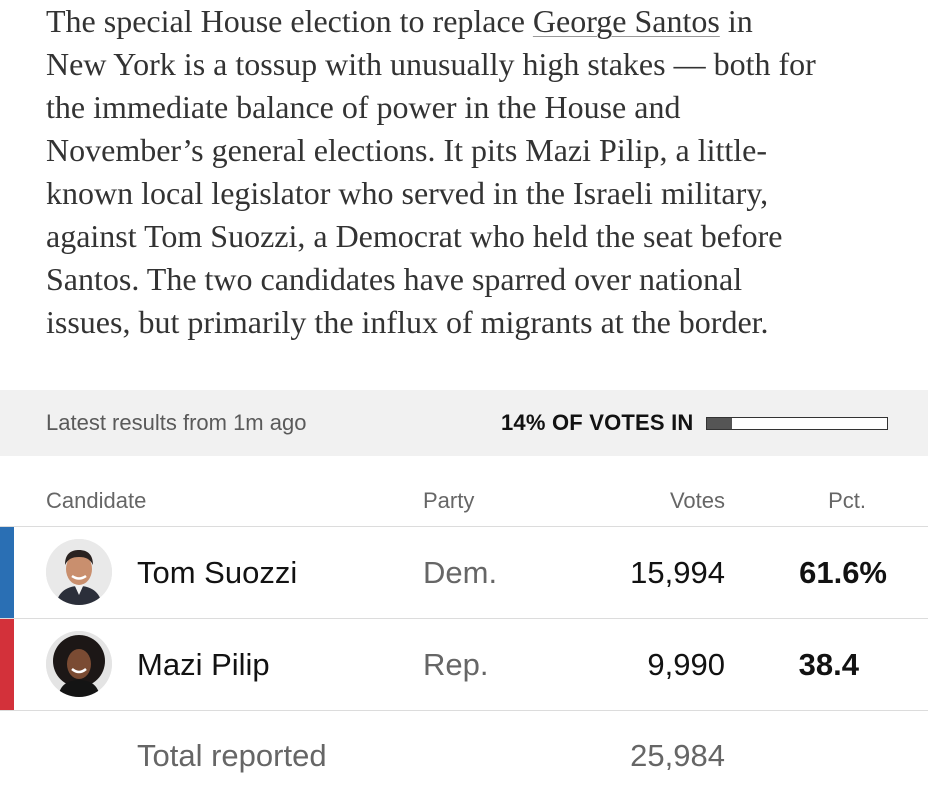  Describe the element at coordinates (828, 664) in the screenshot. I see `candidate-pct: 38.4` at that location.